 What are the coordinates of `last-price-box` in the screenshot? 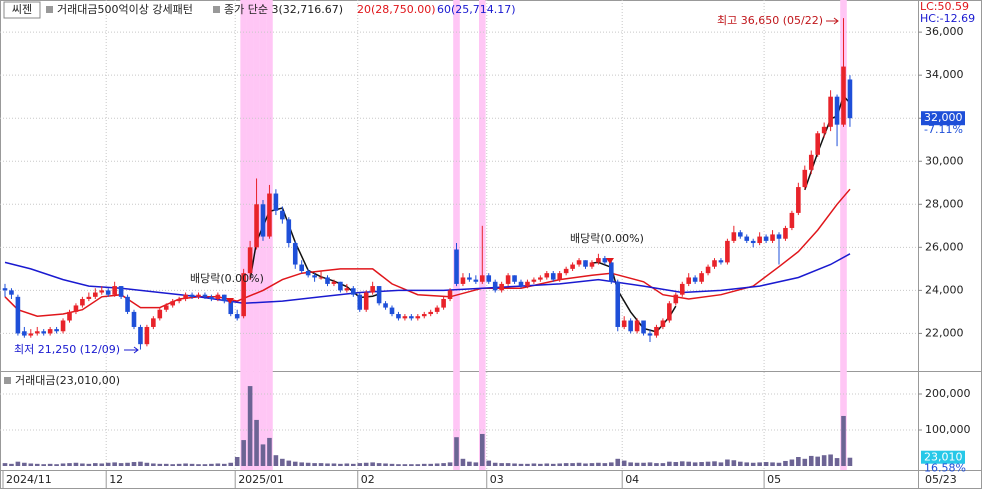 It's located at (943, 118).